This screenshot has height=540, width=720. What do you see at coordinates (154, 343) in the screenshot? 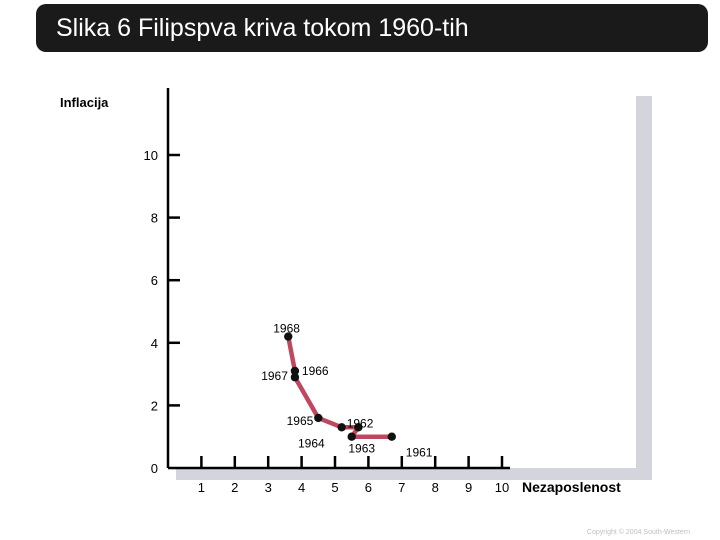
I see `y-tick-label: 4` at bounding box center [154, 343].